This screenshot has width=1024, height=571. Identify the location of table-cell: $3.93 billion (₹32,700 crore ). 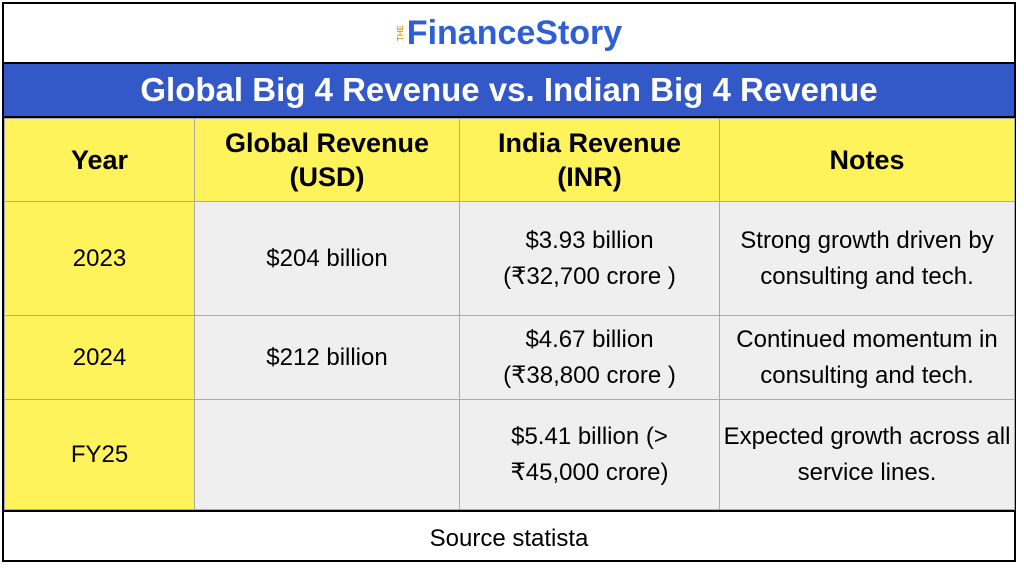
(589, 258).